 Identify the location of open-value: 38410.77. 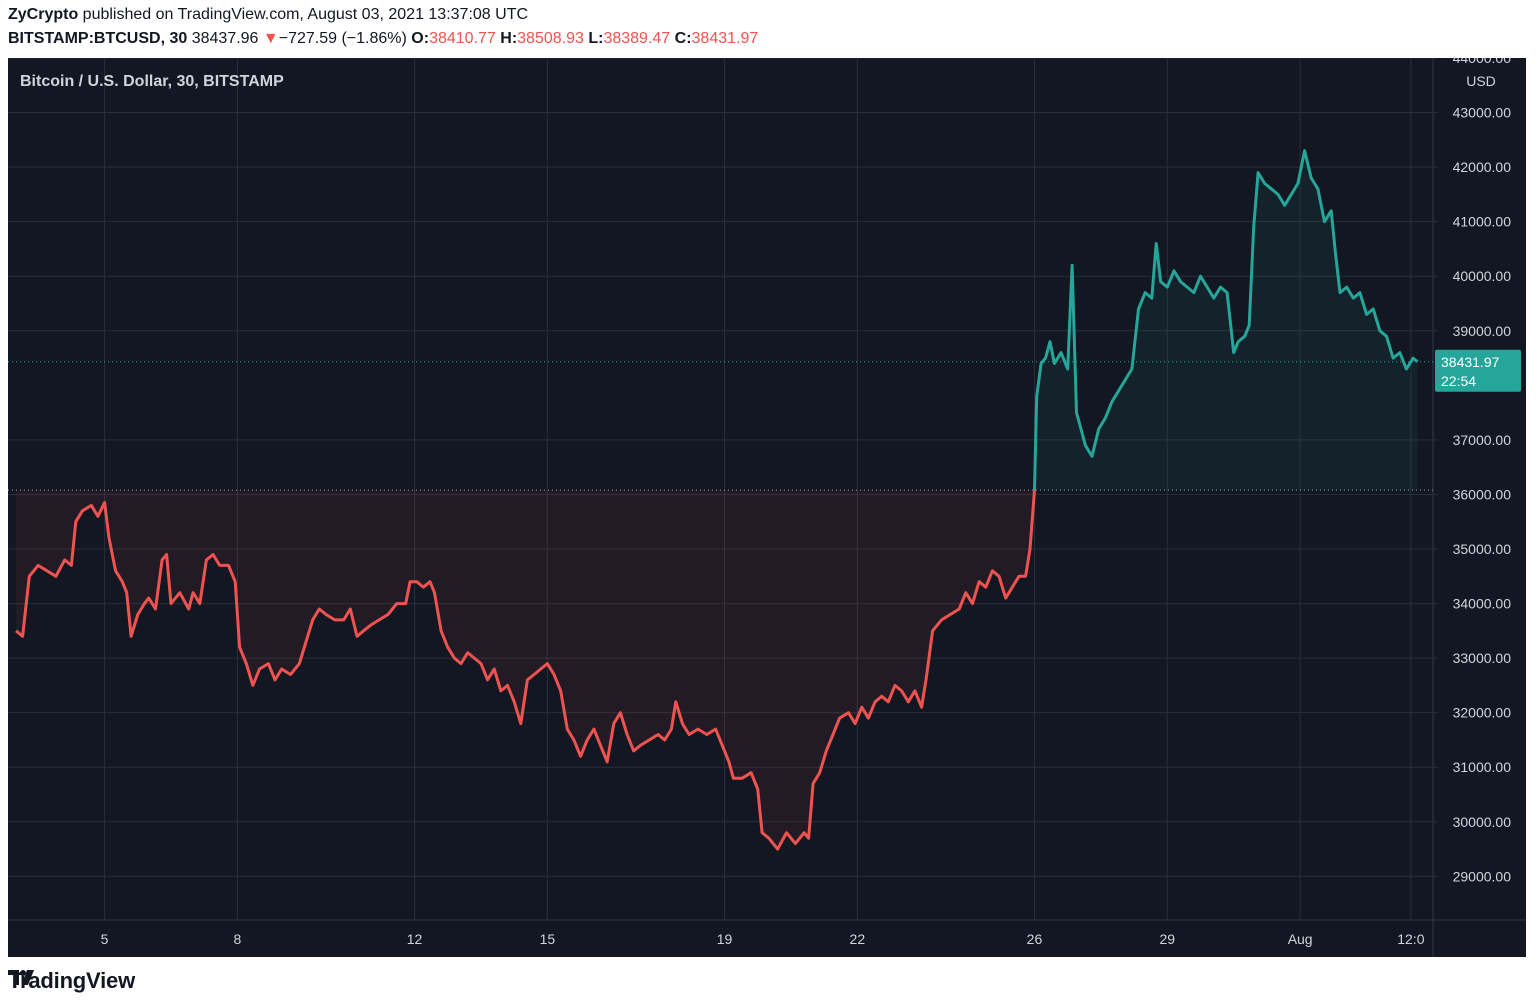
(462, 38).